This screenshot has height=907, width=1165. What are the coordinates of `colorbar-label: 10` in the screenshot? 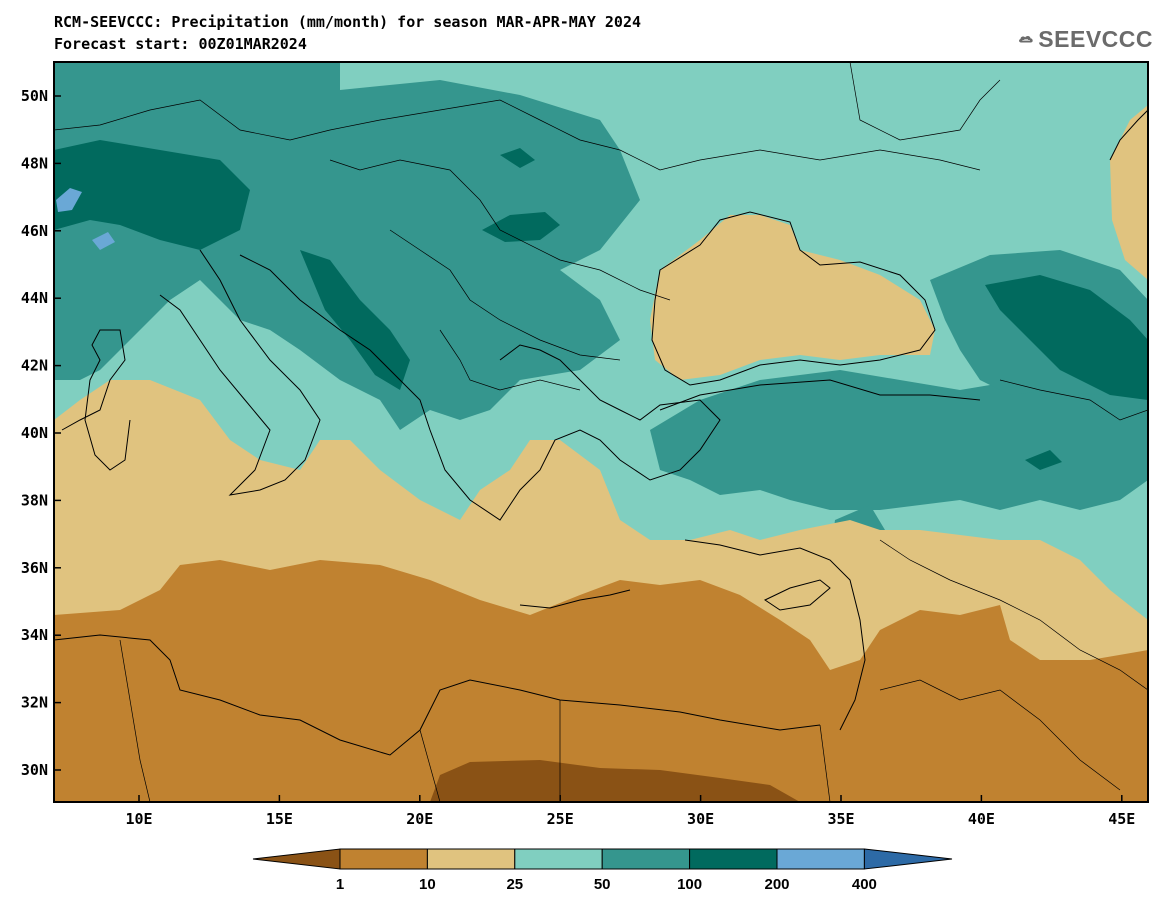 It's located at (427, 884).